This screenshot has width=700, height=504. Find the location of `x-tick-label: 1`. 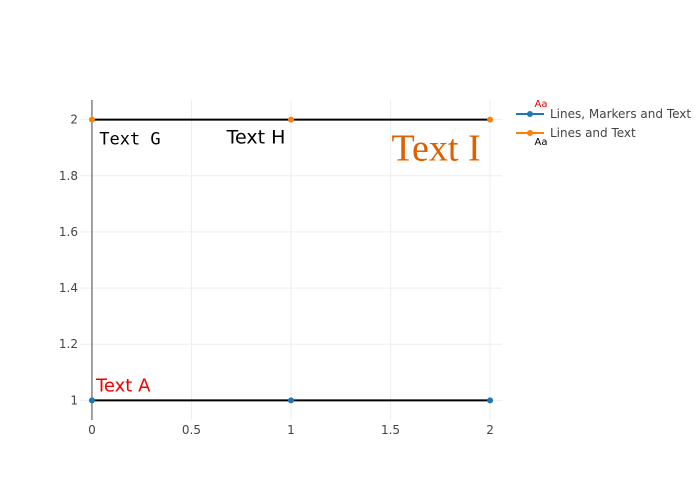

x-tick-label: 1 is located at coordinates (291, 430).